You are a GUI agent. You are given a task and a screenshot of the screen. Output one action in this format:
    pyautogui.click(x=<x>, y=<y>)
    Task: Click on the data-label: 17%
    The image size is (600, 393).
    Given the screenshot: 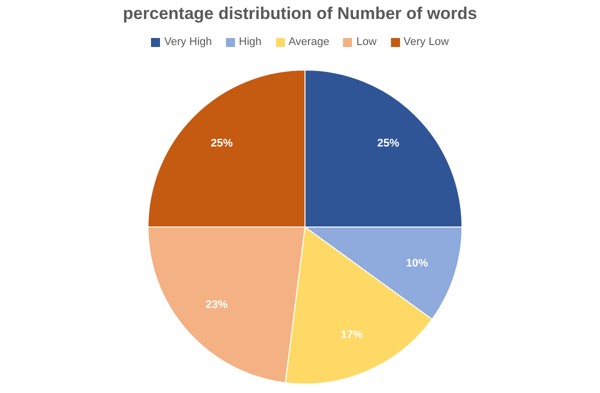 What is the action you would take?
    pyautogui.click(x=351, y=335)
    